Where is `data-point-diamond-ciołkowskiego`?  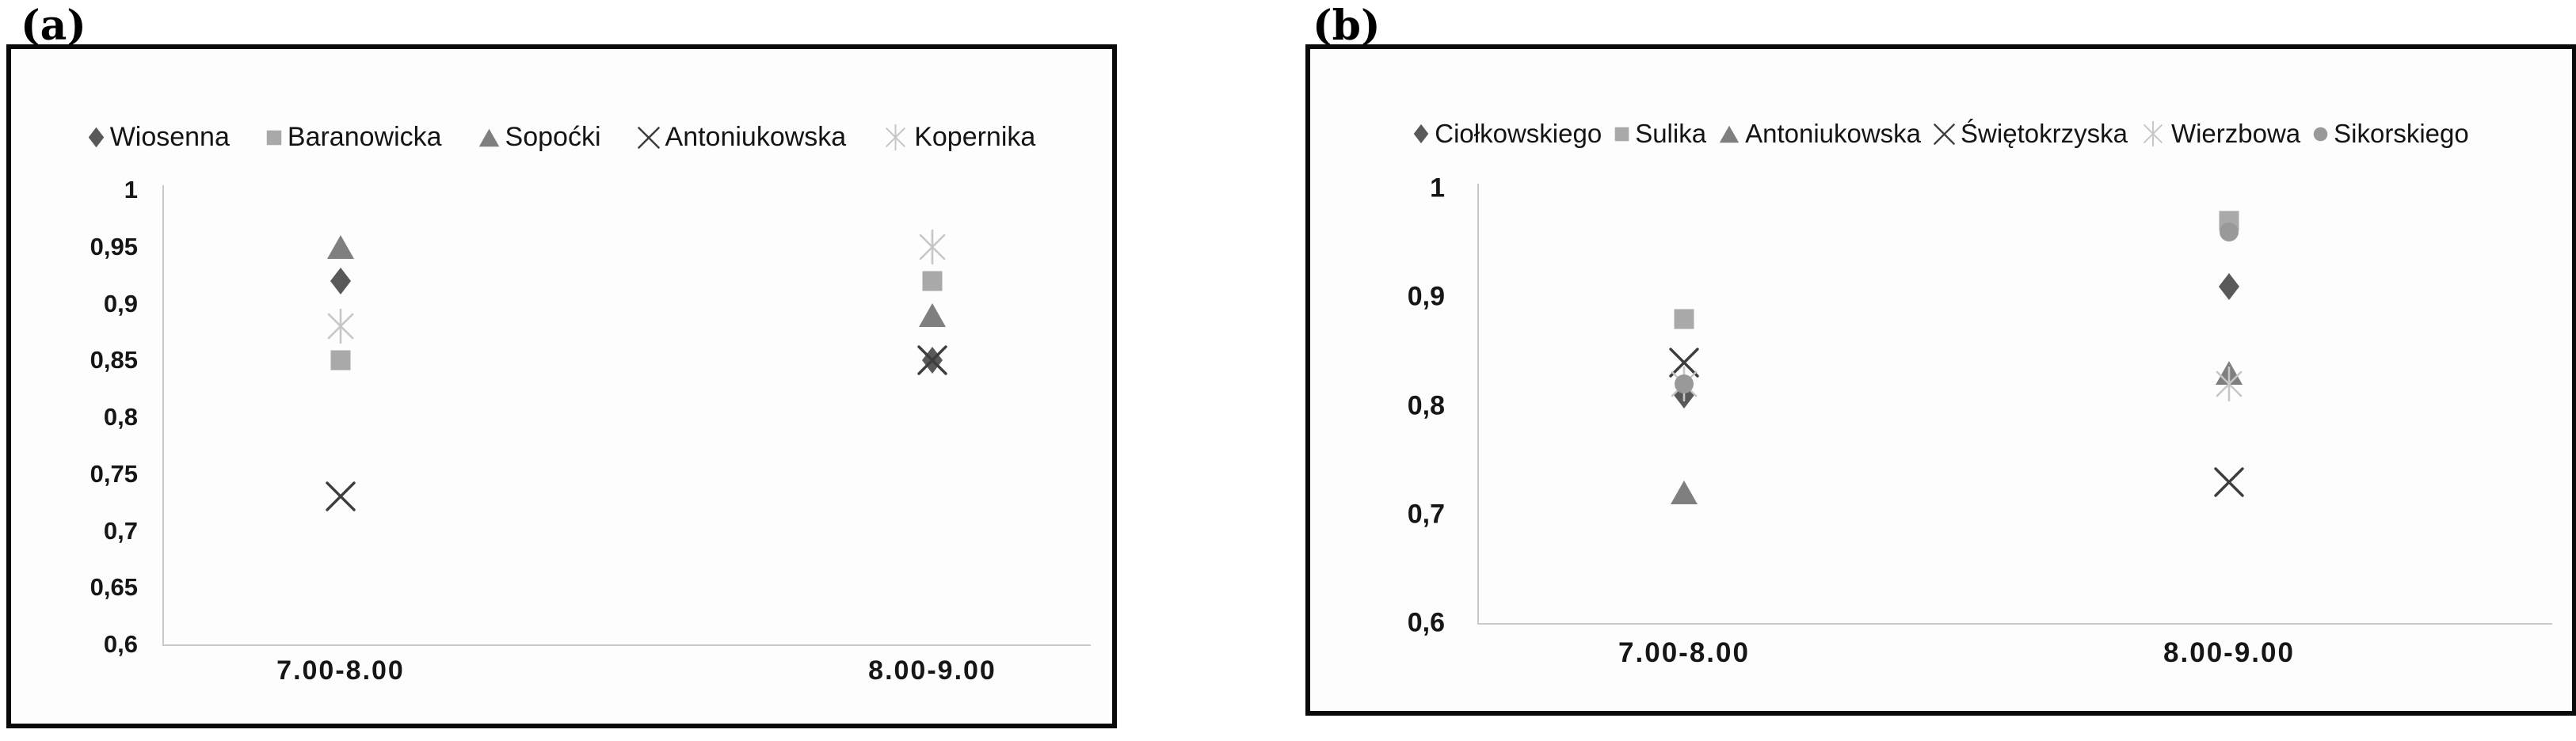 data-point-diamond-ciołkowskiego is located at coordinates (2229, 286).